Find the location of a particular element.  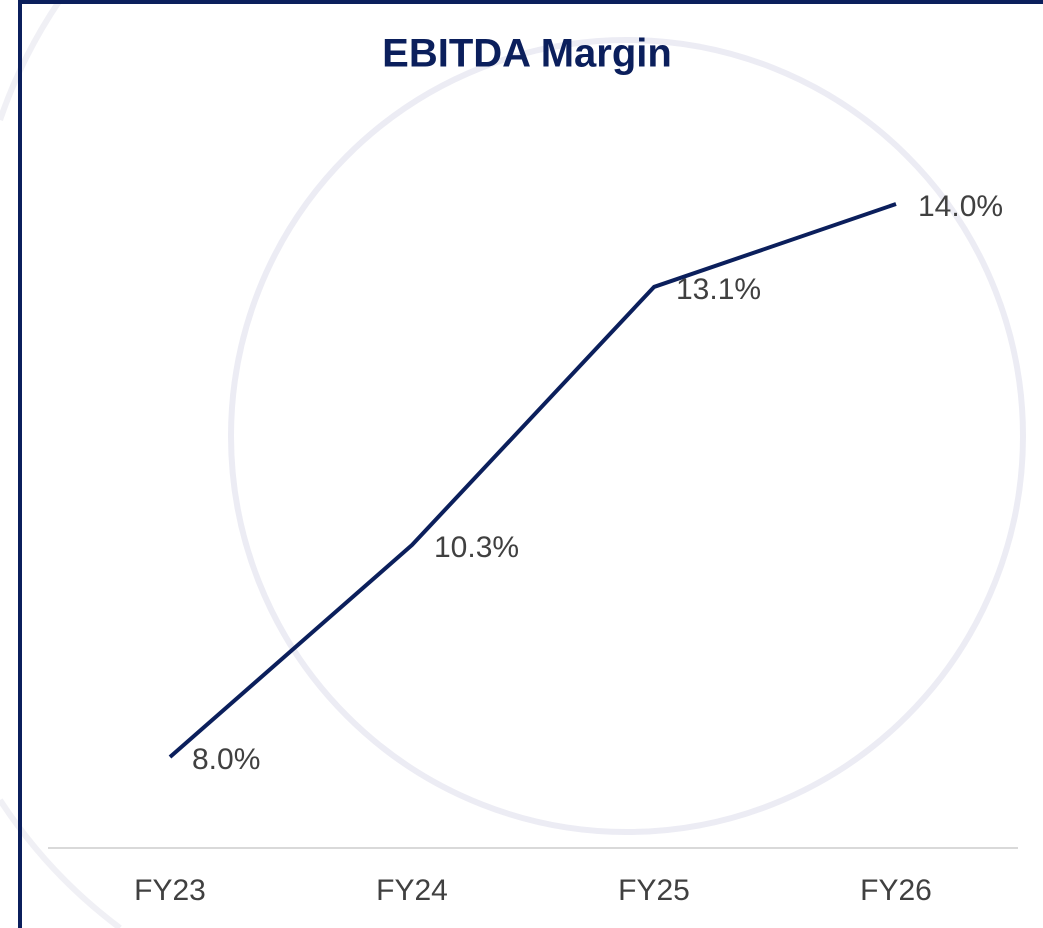

x-tick-label: FY26 is located at coordinates (896, 890).